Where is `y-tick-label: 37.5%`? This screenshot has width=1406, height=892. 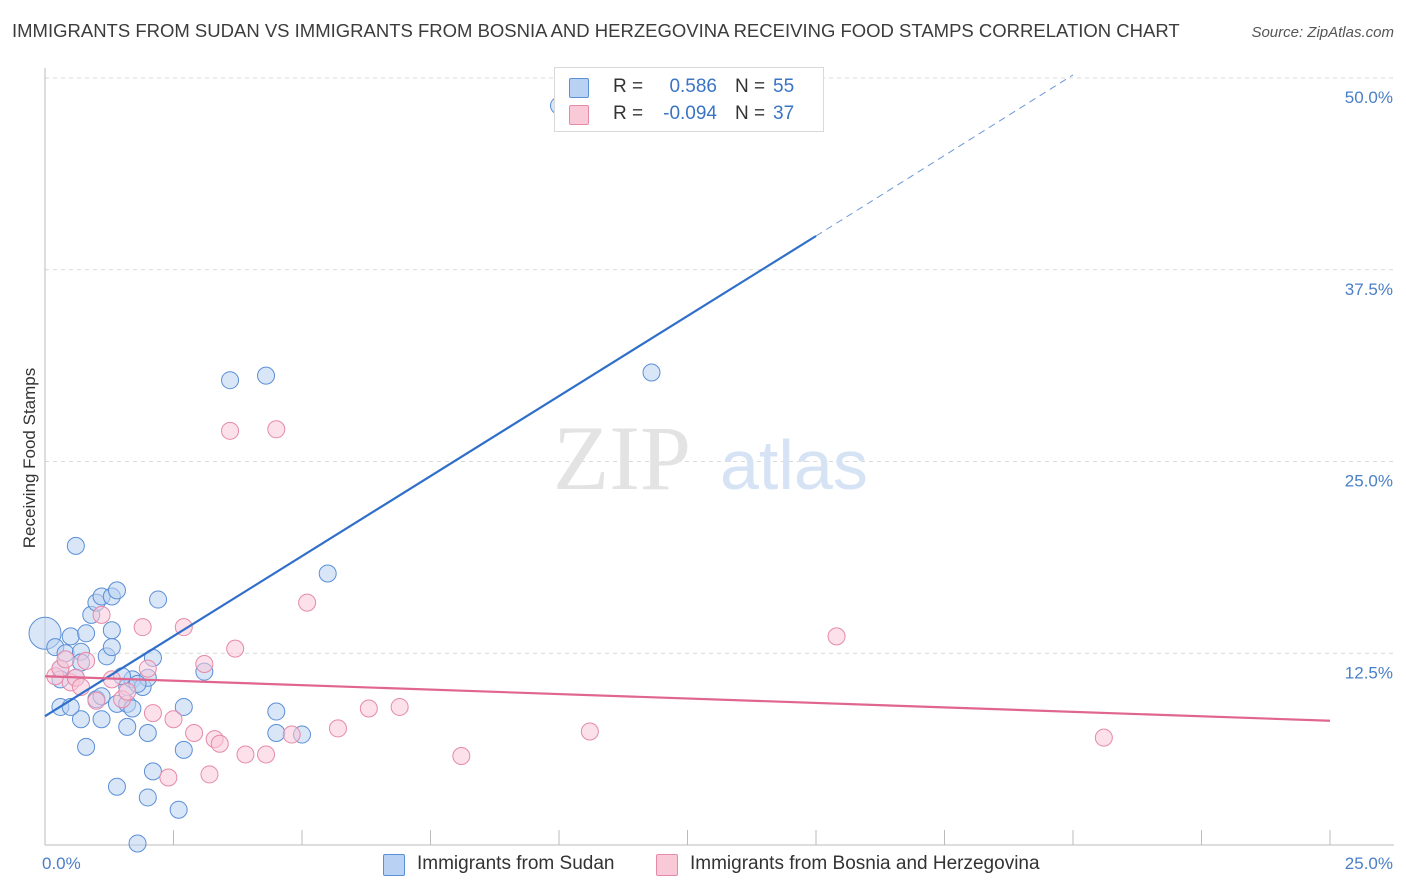
y-tick-label: 37.5% is located at coordinates (1369, 289).